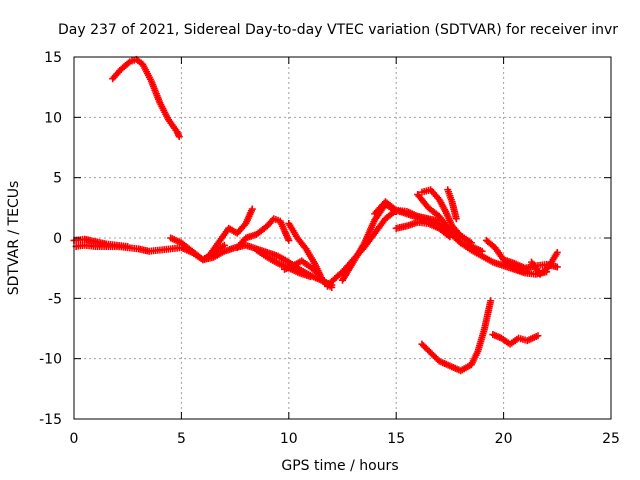 Image resolution: width=640 pixels, height=480 pixels. What do you see at coordinates (611, 439) in the screenshot?
I see `x-tick-label: 25` at bounding box center [611, 439].